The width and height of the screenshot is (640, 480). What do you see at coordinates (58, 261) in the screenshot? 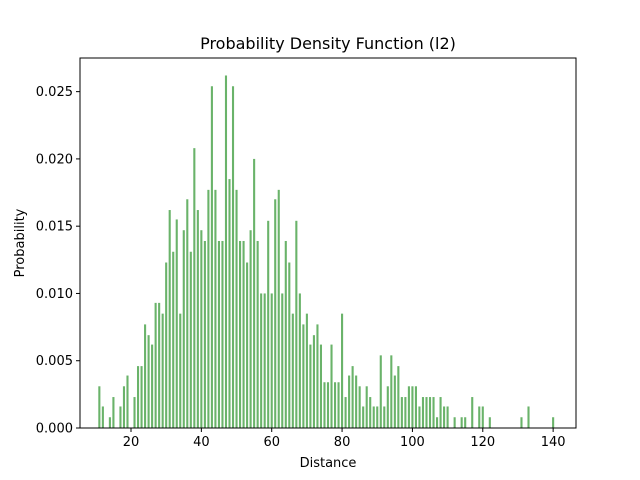
I see `y-axis-ticks: 0.000 0.005 0.010 0.015 0.020 0.025` at bounding box center [58, 261].